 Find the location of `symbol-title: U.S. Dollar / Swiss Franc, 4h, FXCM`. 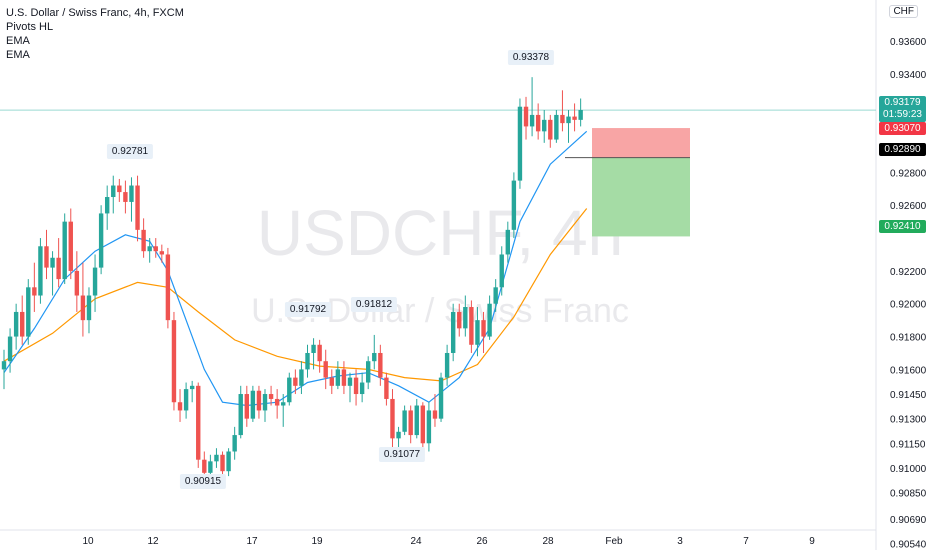

symbol-title: U.S. Dollar / Swiss Franc, 4h, FXCM is located at coordinates (95, 13).